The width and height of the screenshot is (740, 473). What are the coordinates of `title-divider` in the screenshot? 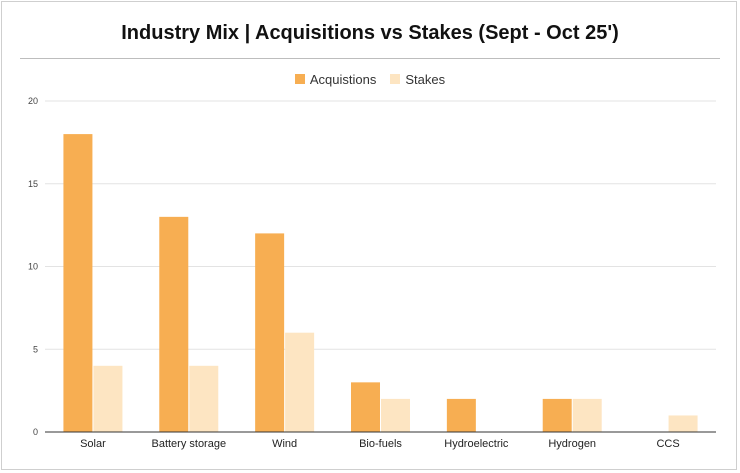 It's located at (370, 58).